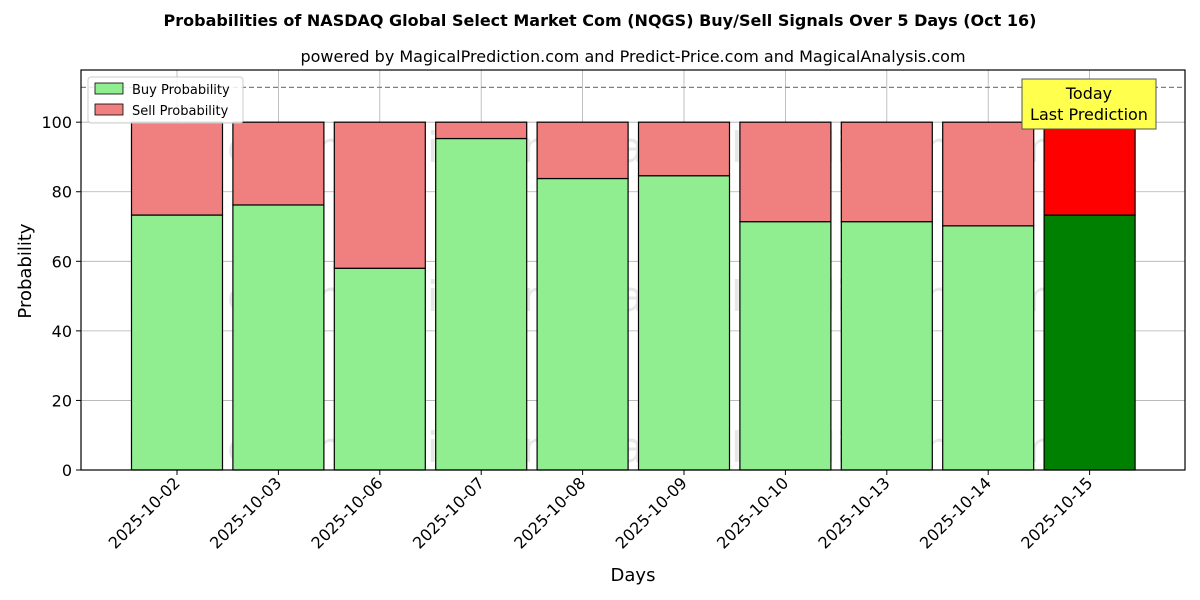  What do you see at coordinates (62, 261) in the screenshot?
I see `y-tick-label: 60` at bounding box center [62, 261].